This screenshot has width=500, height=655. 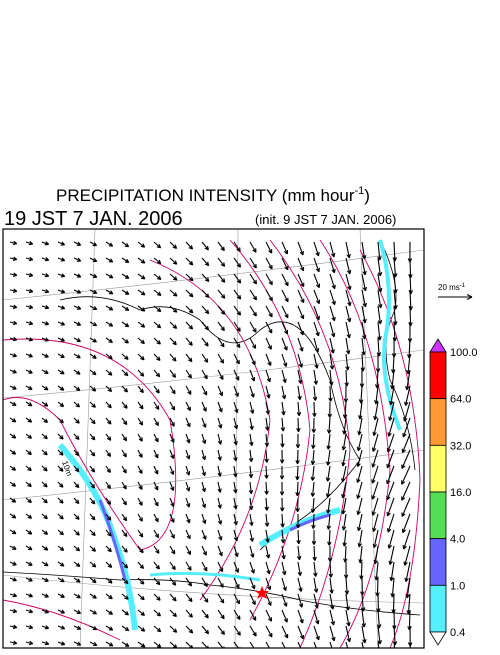 I want to click on valid-time: 19 JST 7 JAN. 2006, so click(x=93, y=219).